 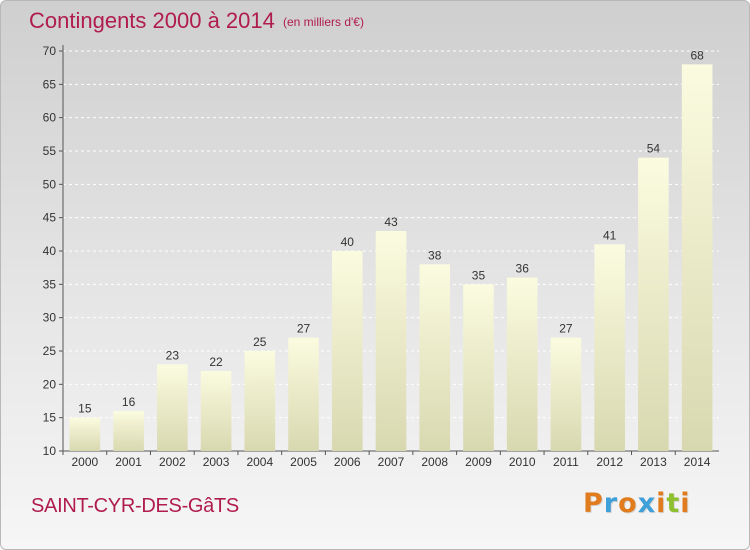 What do you see at coordinates (566, 394) in the screenshot?
I see `bar-2011` at bounding box center [566, 394].